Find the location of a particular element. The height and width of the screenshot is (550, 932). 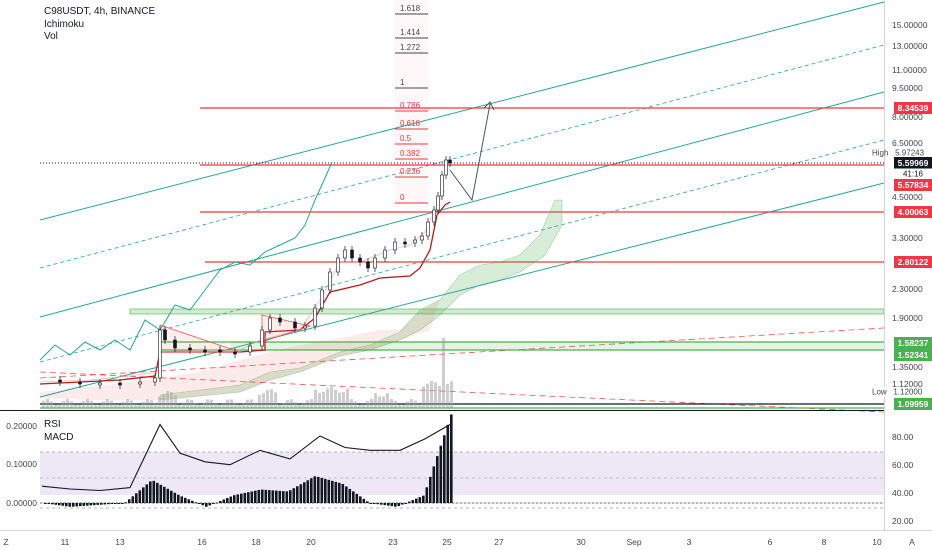

corner-left: Z is located at coordinates (6, 542).